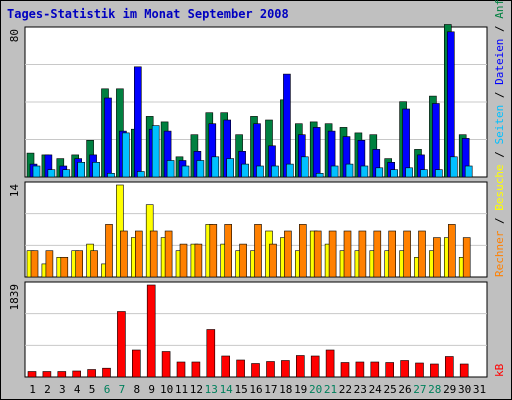 The image size is (512, 400). Describe the element at coordinates (330, 389) in the screenshot. I see `x-tick-label: 21` at that location.